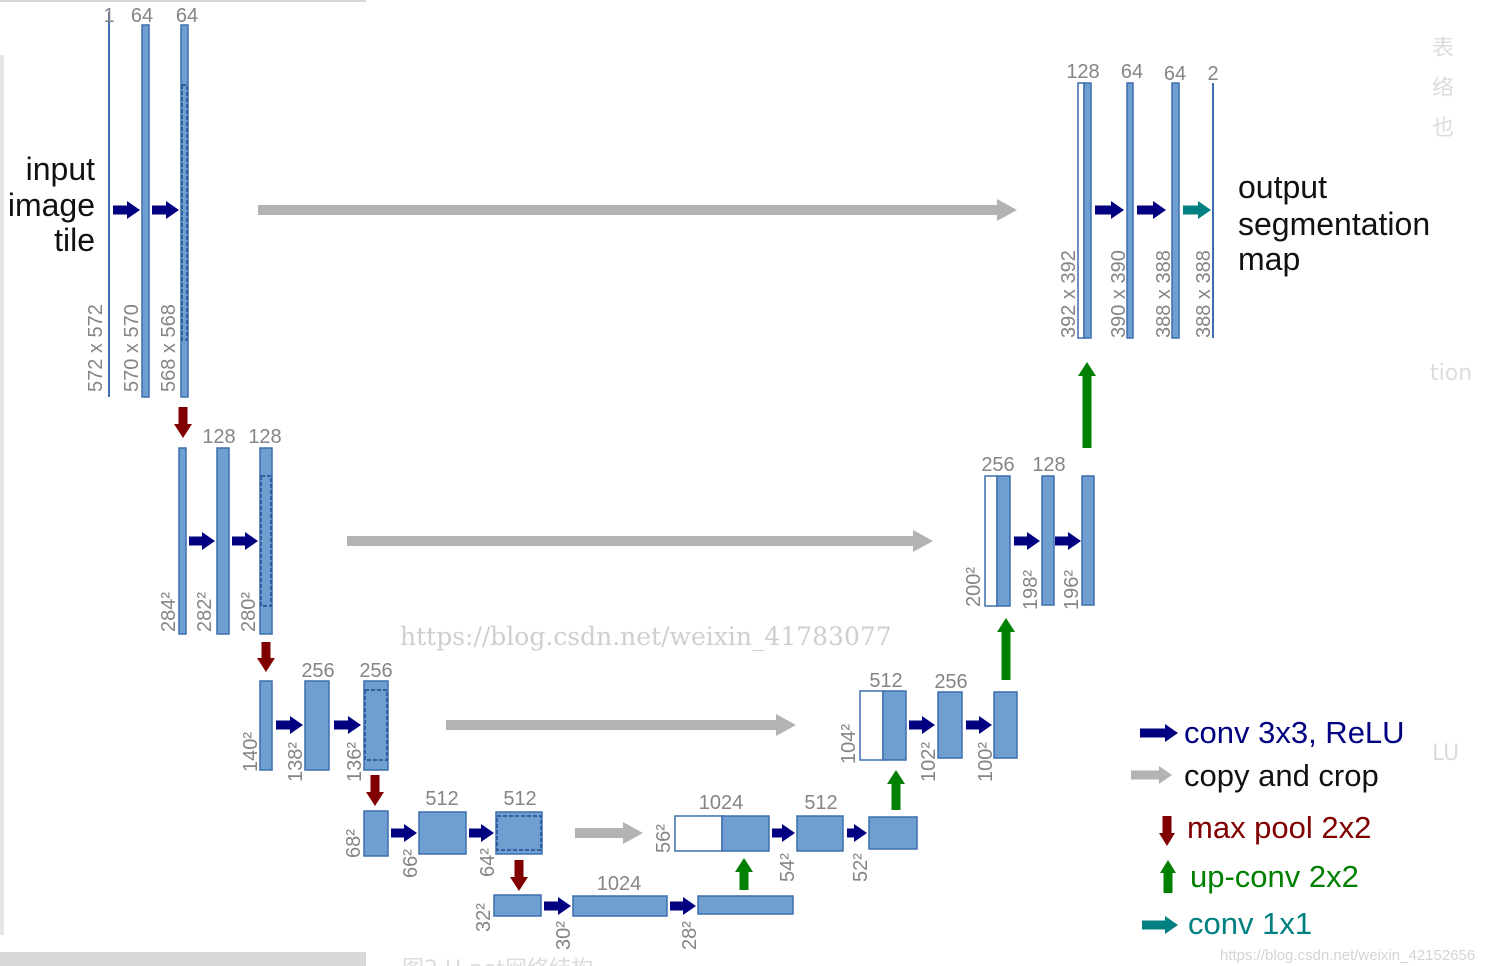 This screenshot has height=966, width=1501. I want to click on input-label: input, so click(61, 169).